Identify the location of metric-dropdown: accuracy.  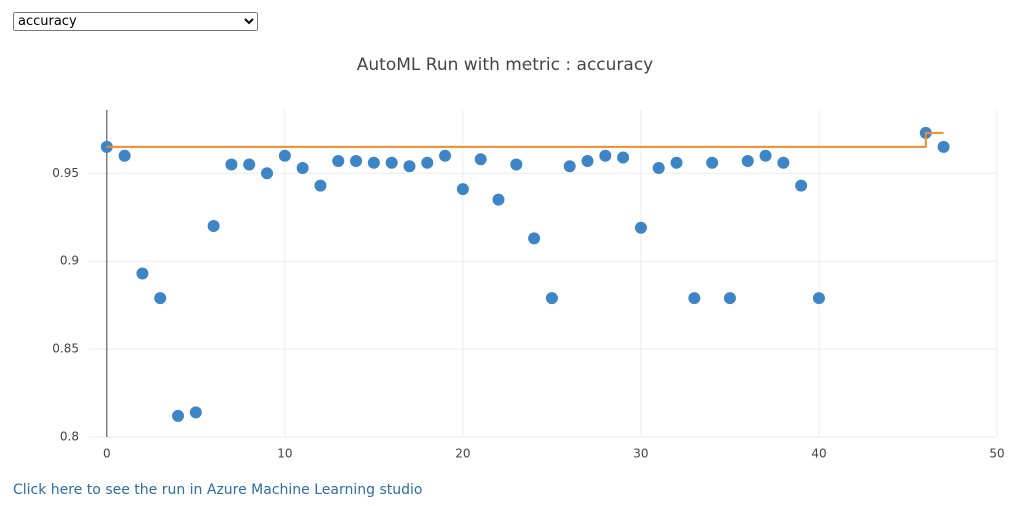
(135, 21).